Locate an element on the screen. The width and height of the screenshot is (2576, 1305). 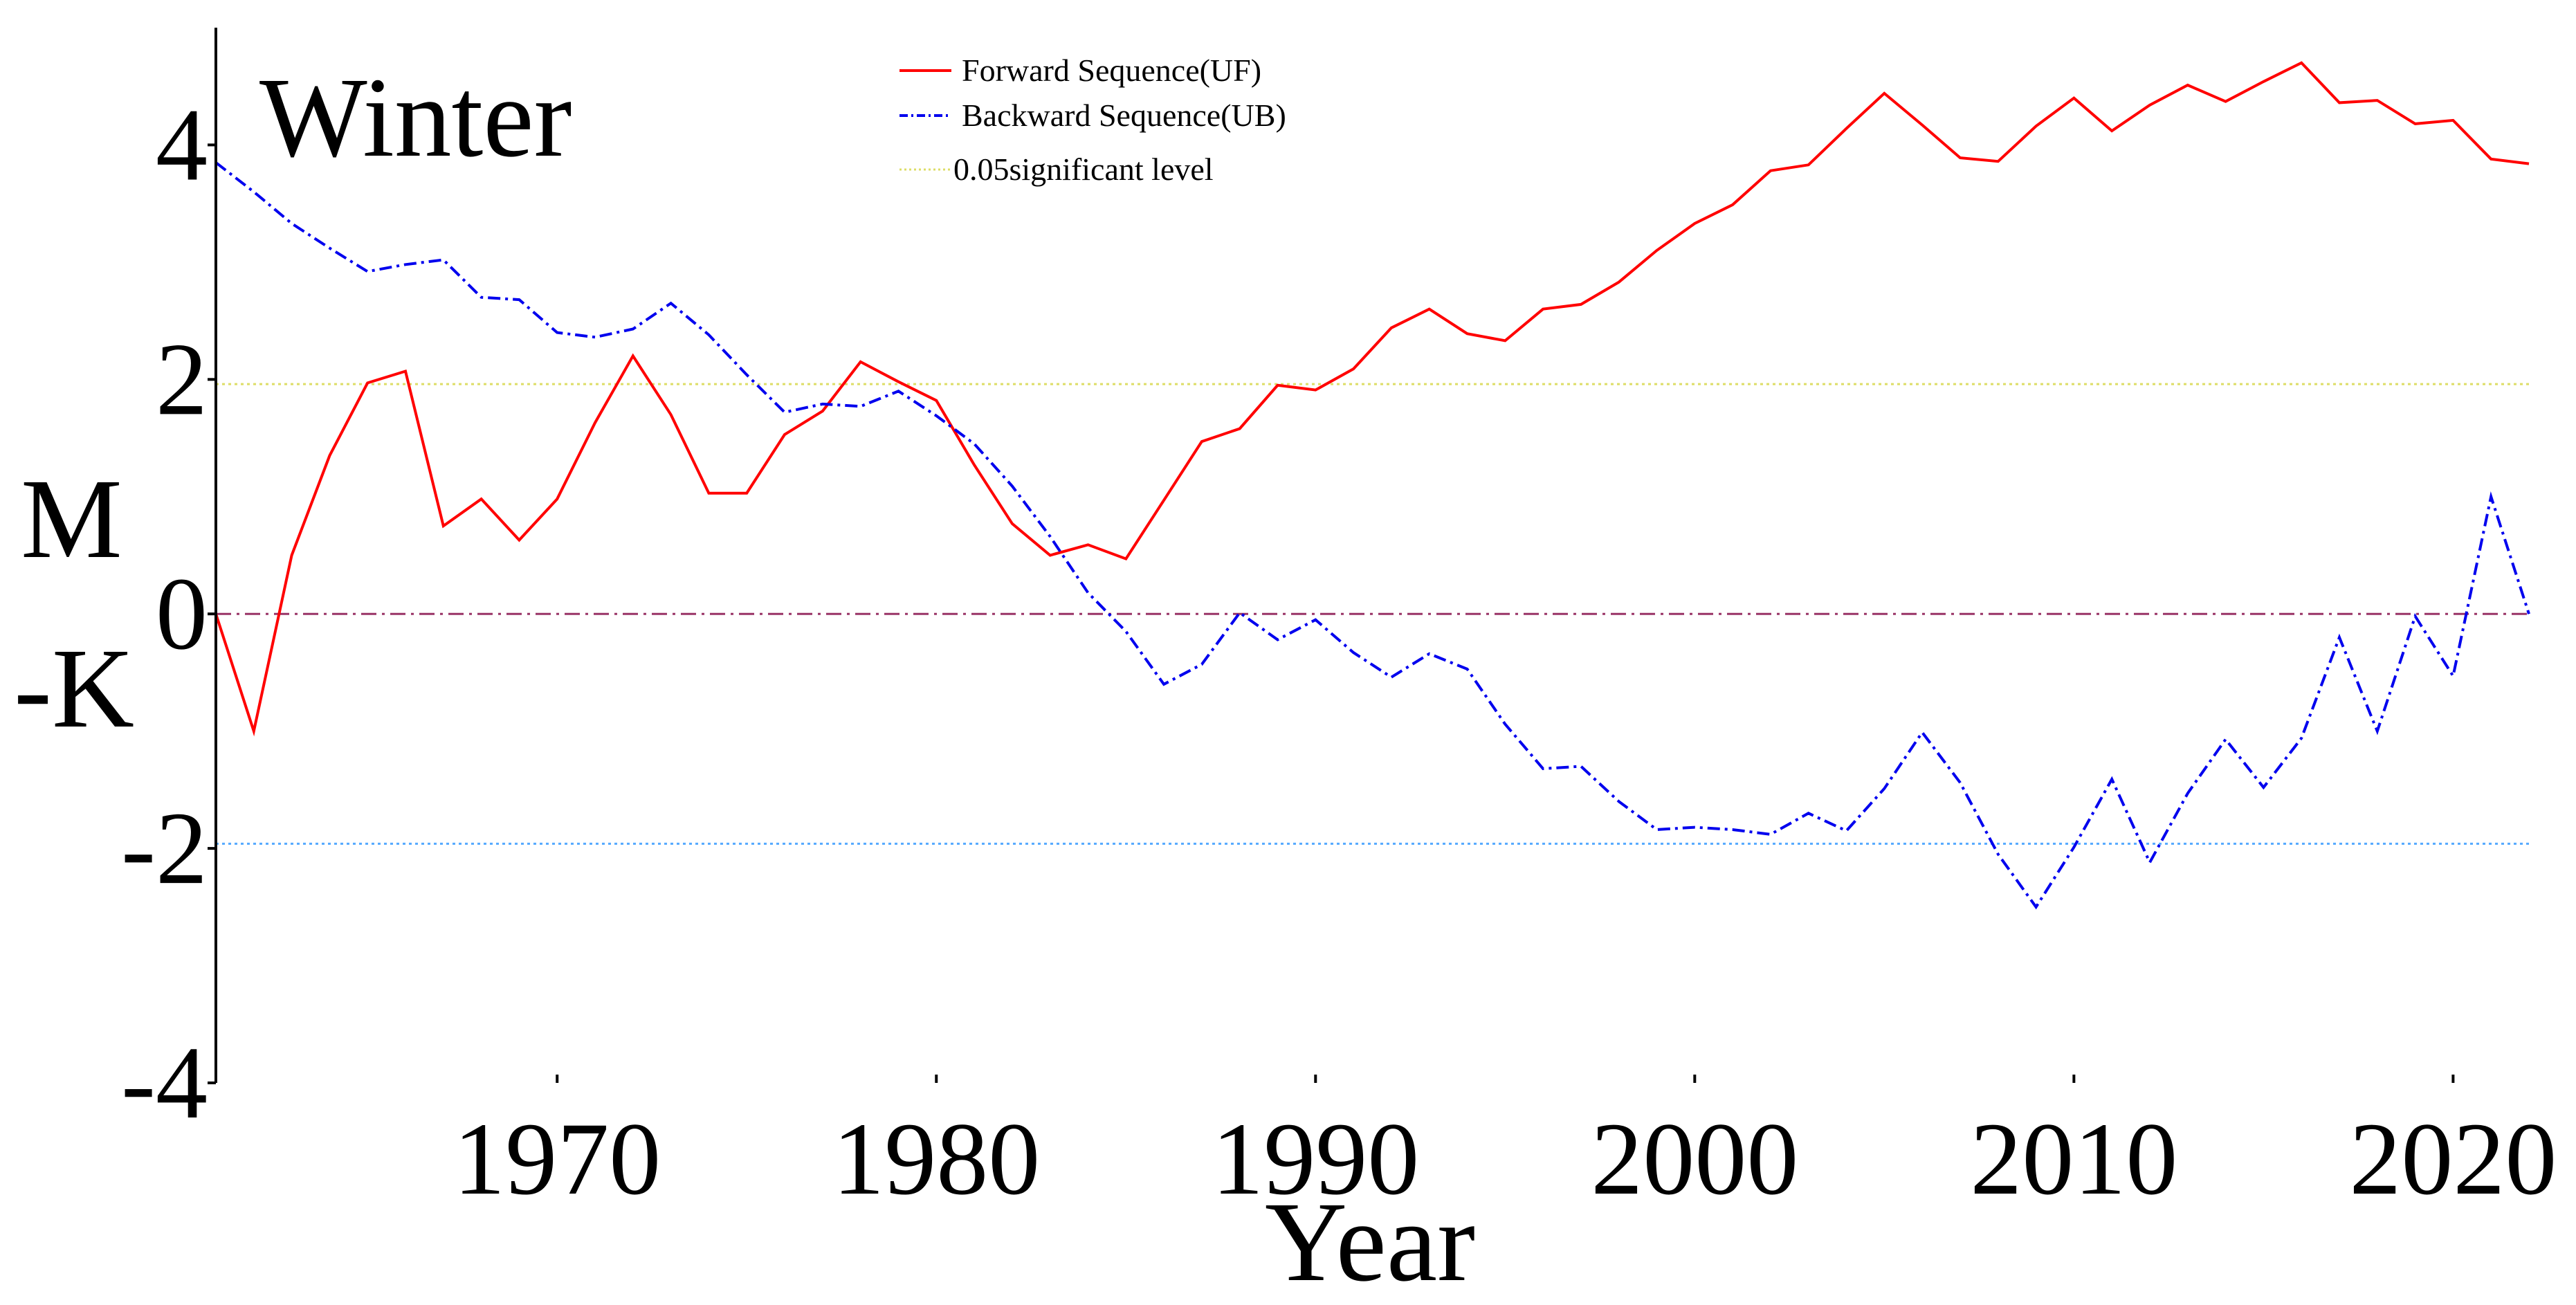
x-tick-label: 2020 is located at coordinates (2453, 1159).